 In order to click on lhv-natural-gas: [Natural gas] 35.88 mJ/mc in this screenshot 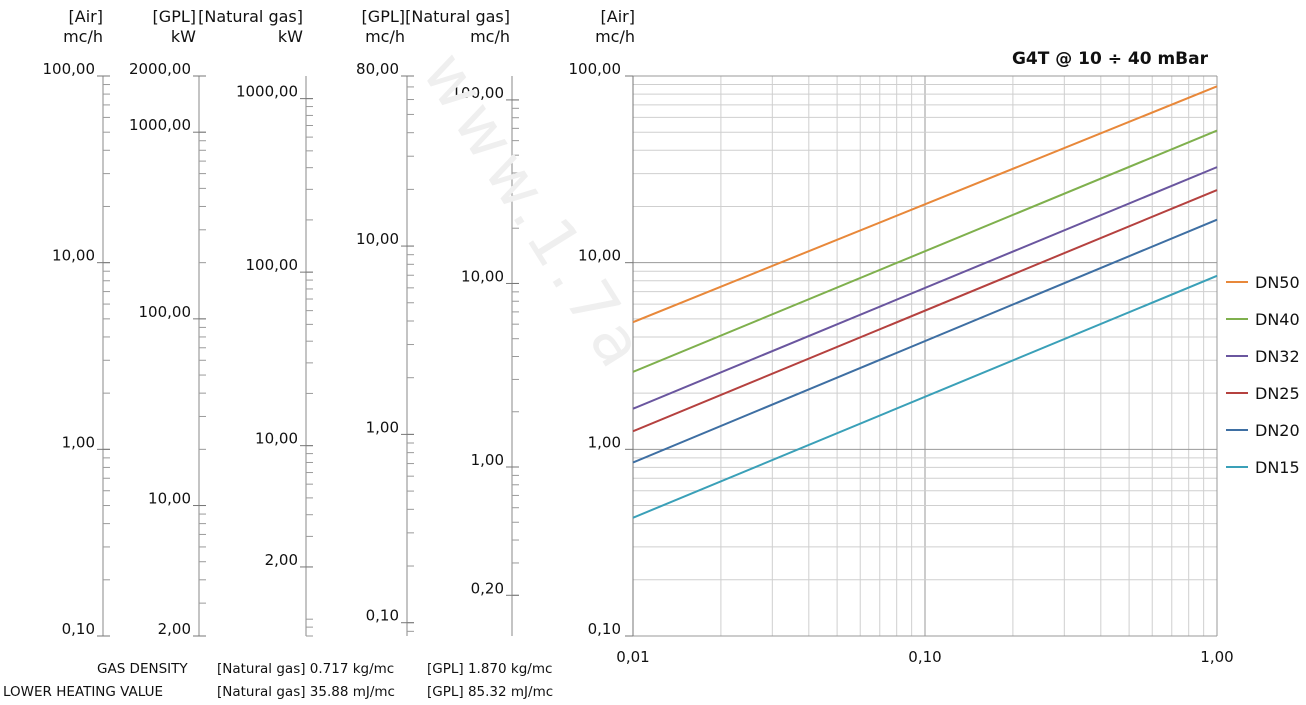, I will do `click(306, 692)`.